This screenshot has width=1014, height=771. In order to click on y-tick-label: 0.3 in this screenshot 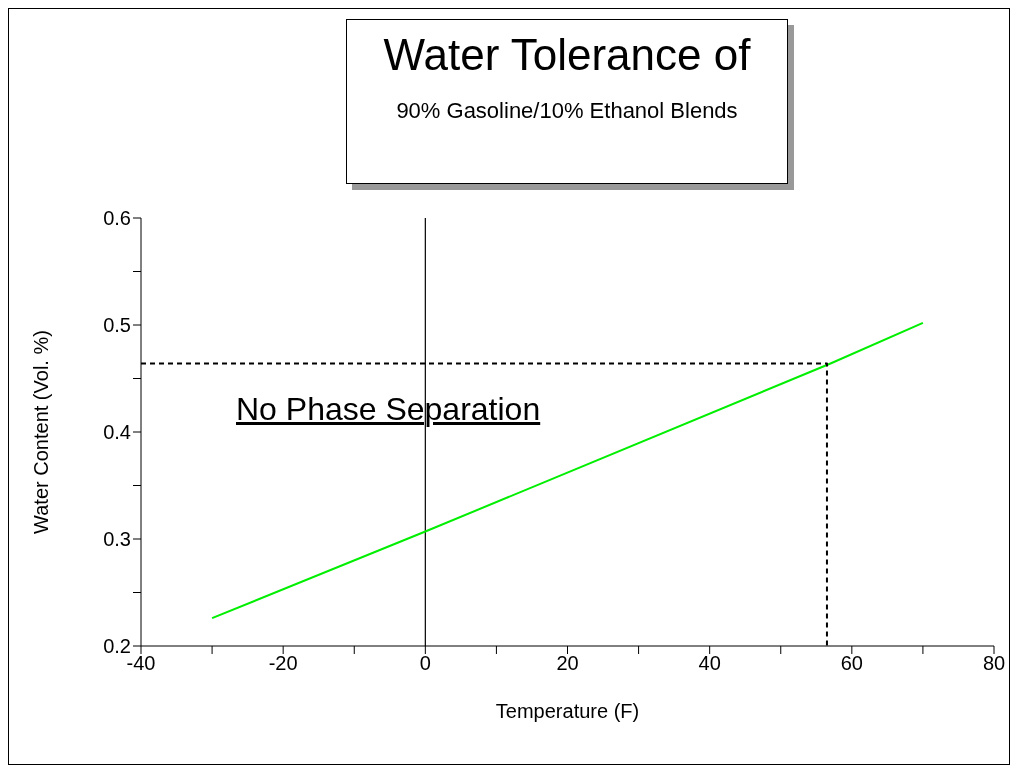, I will do `click(117, 539)`.